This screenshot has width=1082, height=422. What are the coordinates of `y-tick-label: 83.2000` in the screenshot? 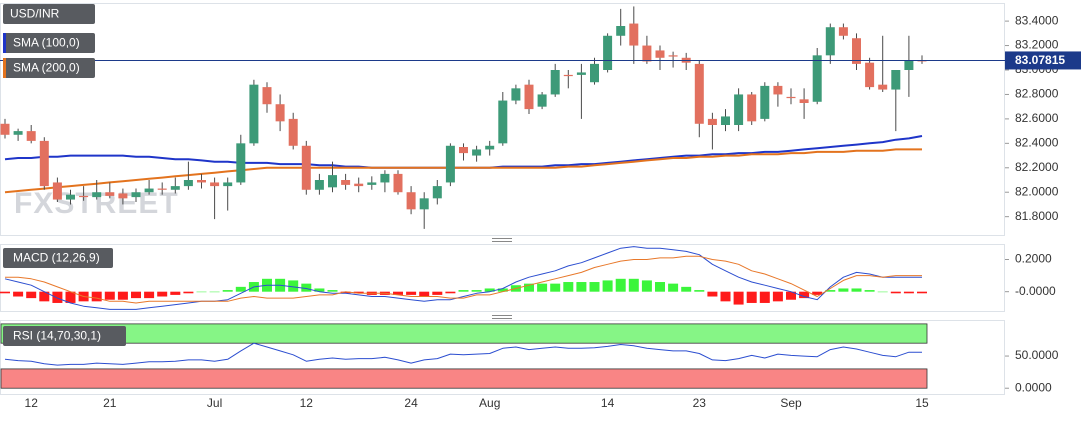 It's located at (1037, 45).